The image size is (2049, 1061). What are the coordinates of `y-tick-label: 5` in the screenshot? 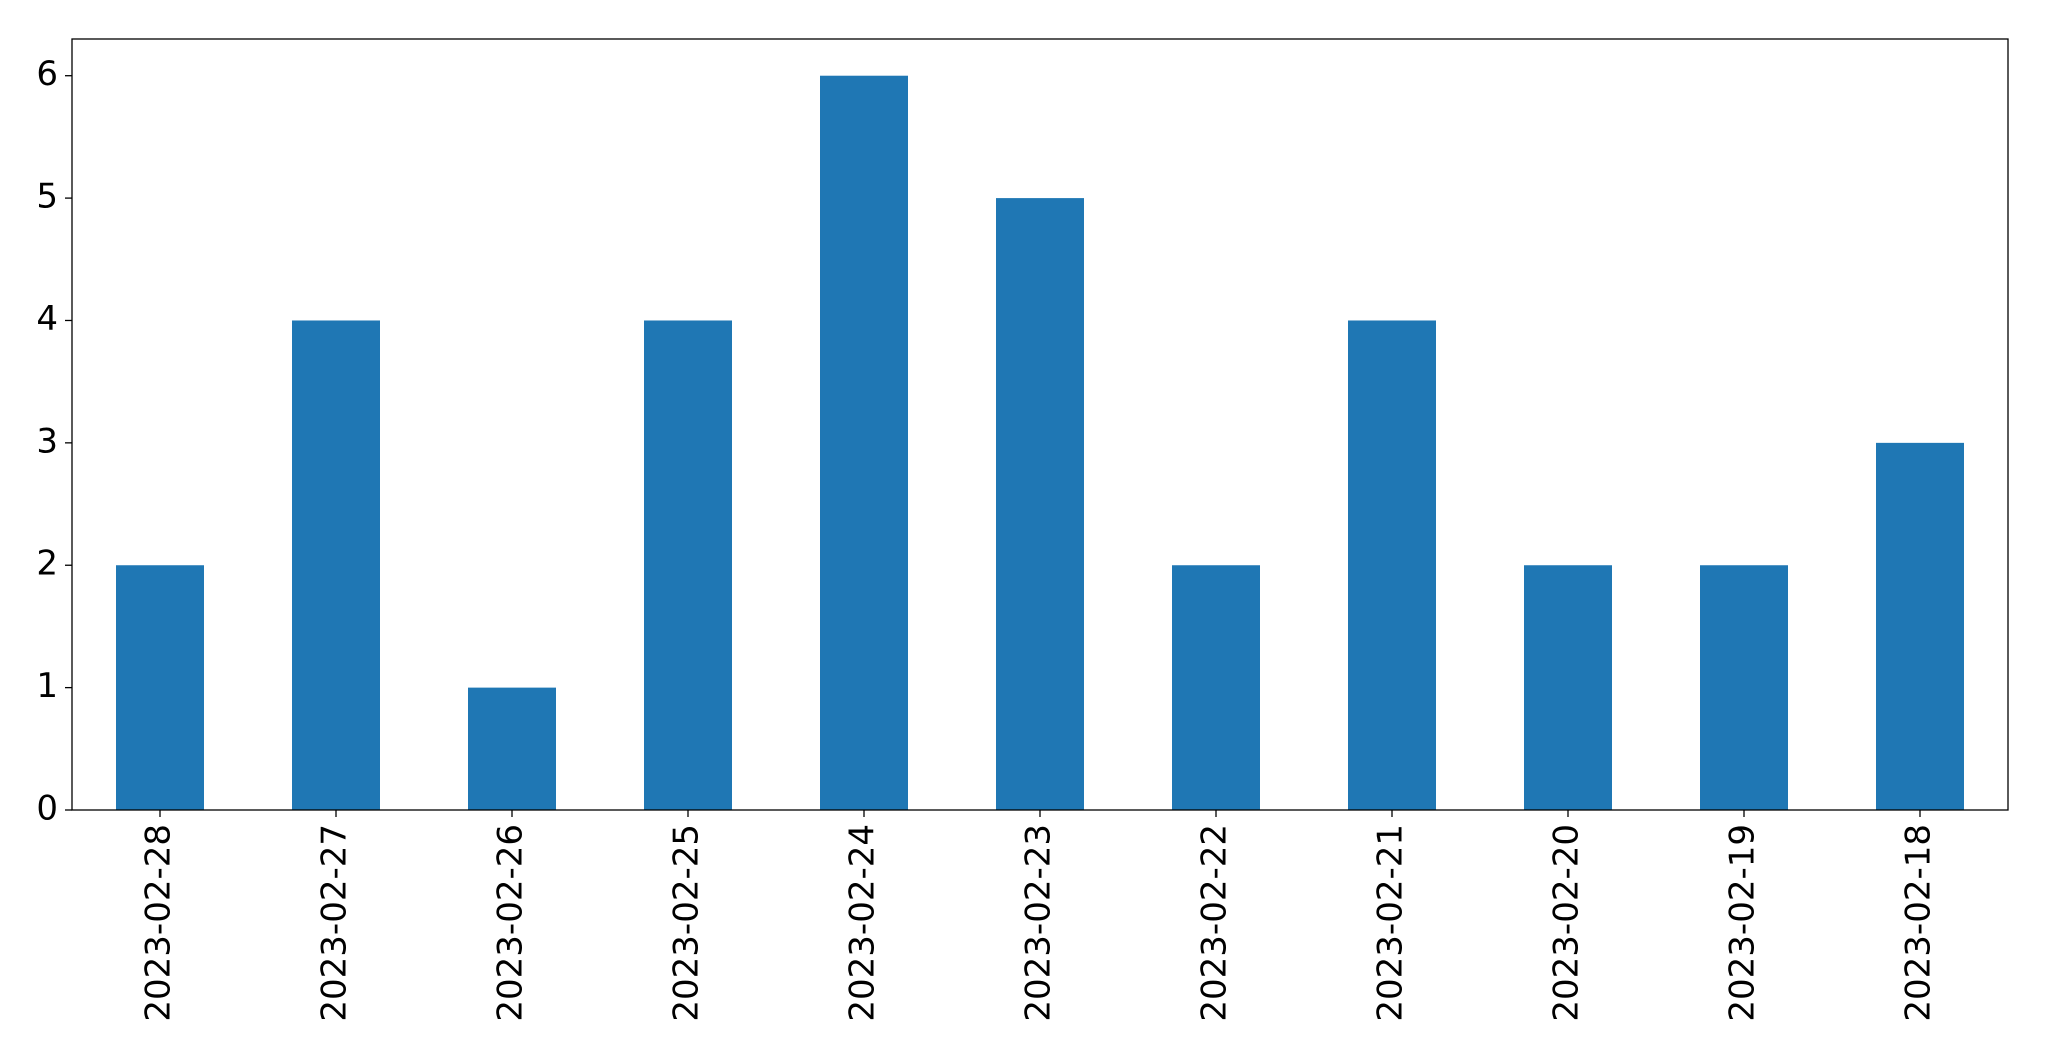 It's located at (47, 197).